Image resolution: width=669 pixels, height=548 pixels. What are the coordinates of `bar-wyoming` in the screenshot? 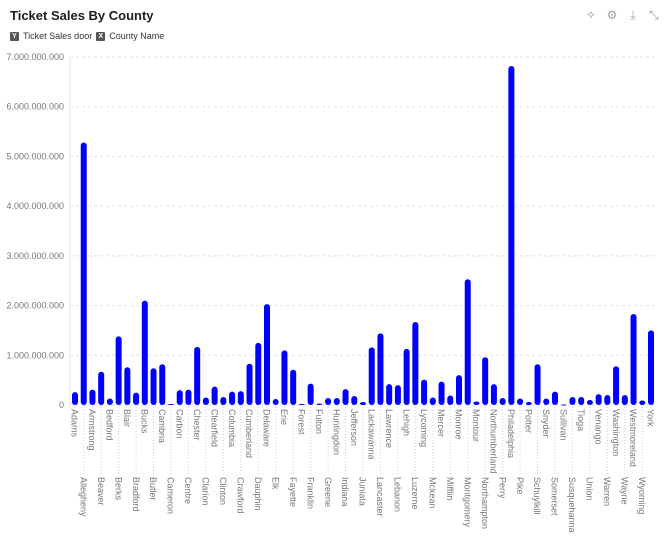 It's located at (642, 402).